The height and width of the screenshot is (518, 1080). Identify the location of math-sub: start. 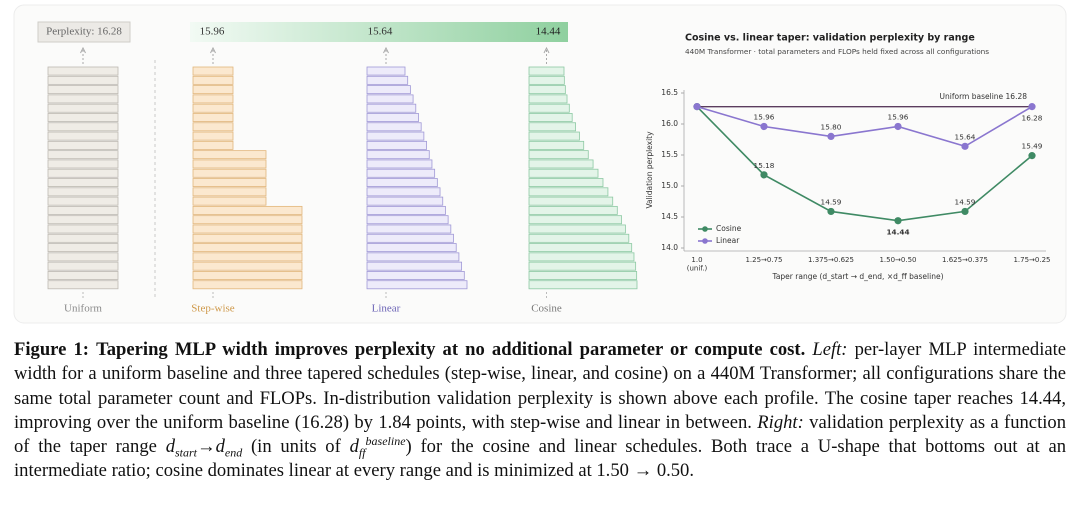
(185, 452).